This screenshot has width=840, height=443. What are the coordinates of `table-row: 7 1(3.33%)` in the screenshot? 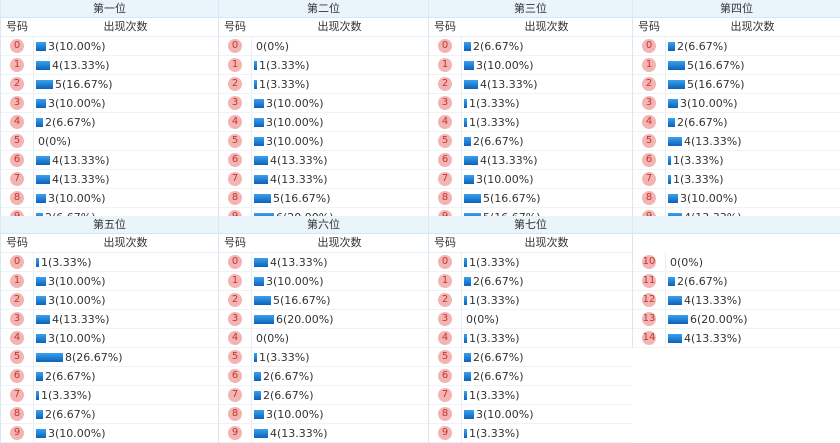 It's located at (530, 395).